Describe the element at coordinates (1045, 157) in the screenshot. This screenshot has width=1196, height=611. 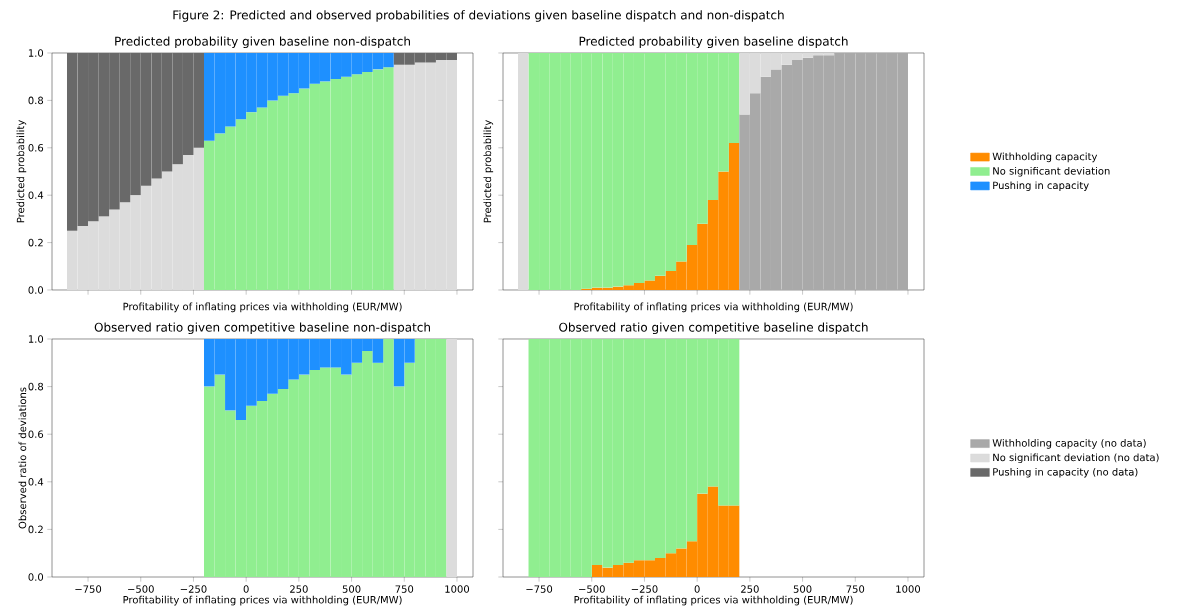
I see `legend-label: Withholding capacity` at that location.